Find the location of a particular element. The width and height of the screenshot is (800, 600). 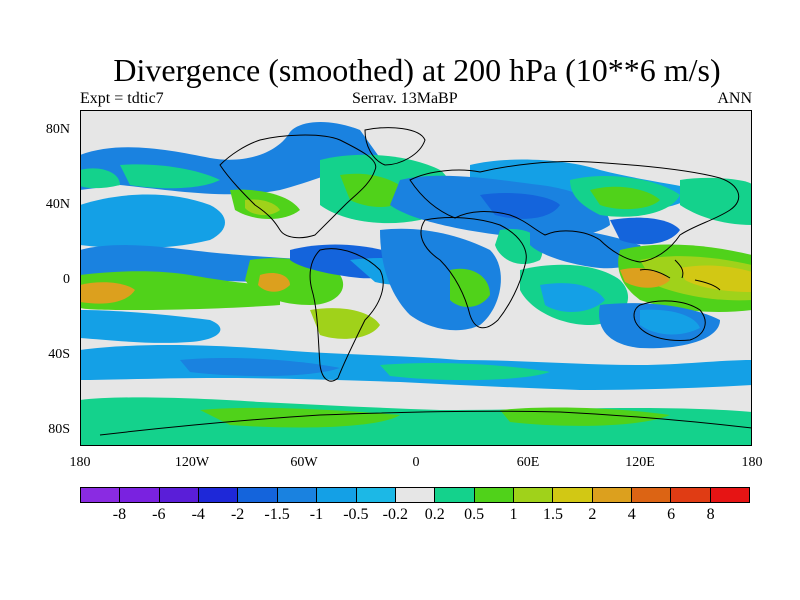

southern-pacific-blue-core is located at coordinates (260, 367).